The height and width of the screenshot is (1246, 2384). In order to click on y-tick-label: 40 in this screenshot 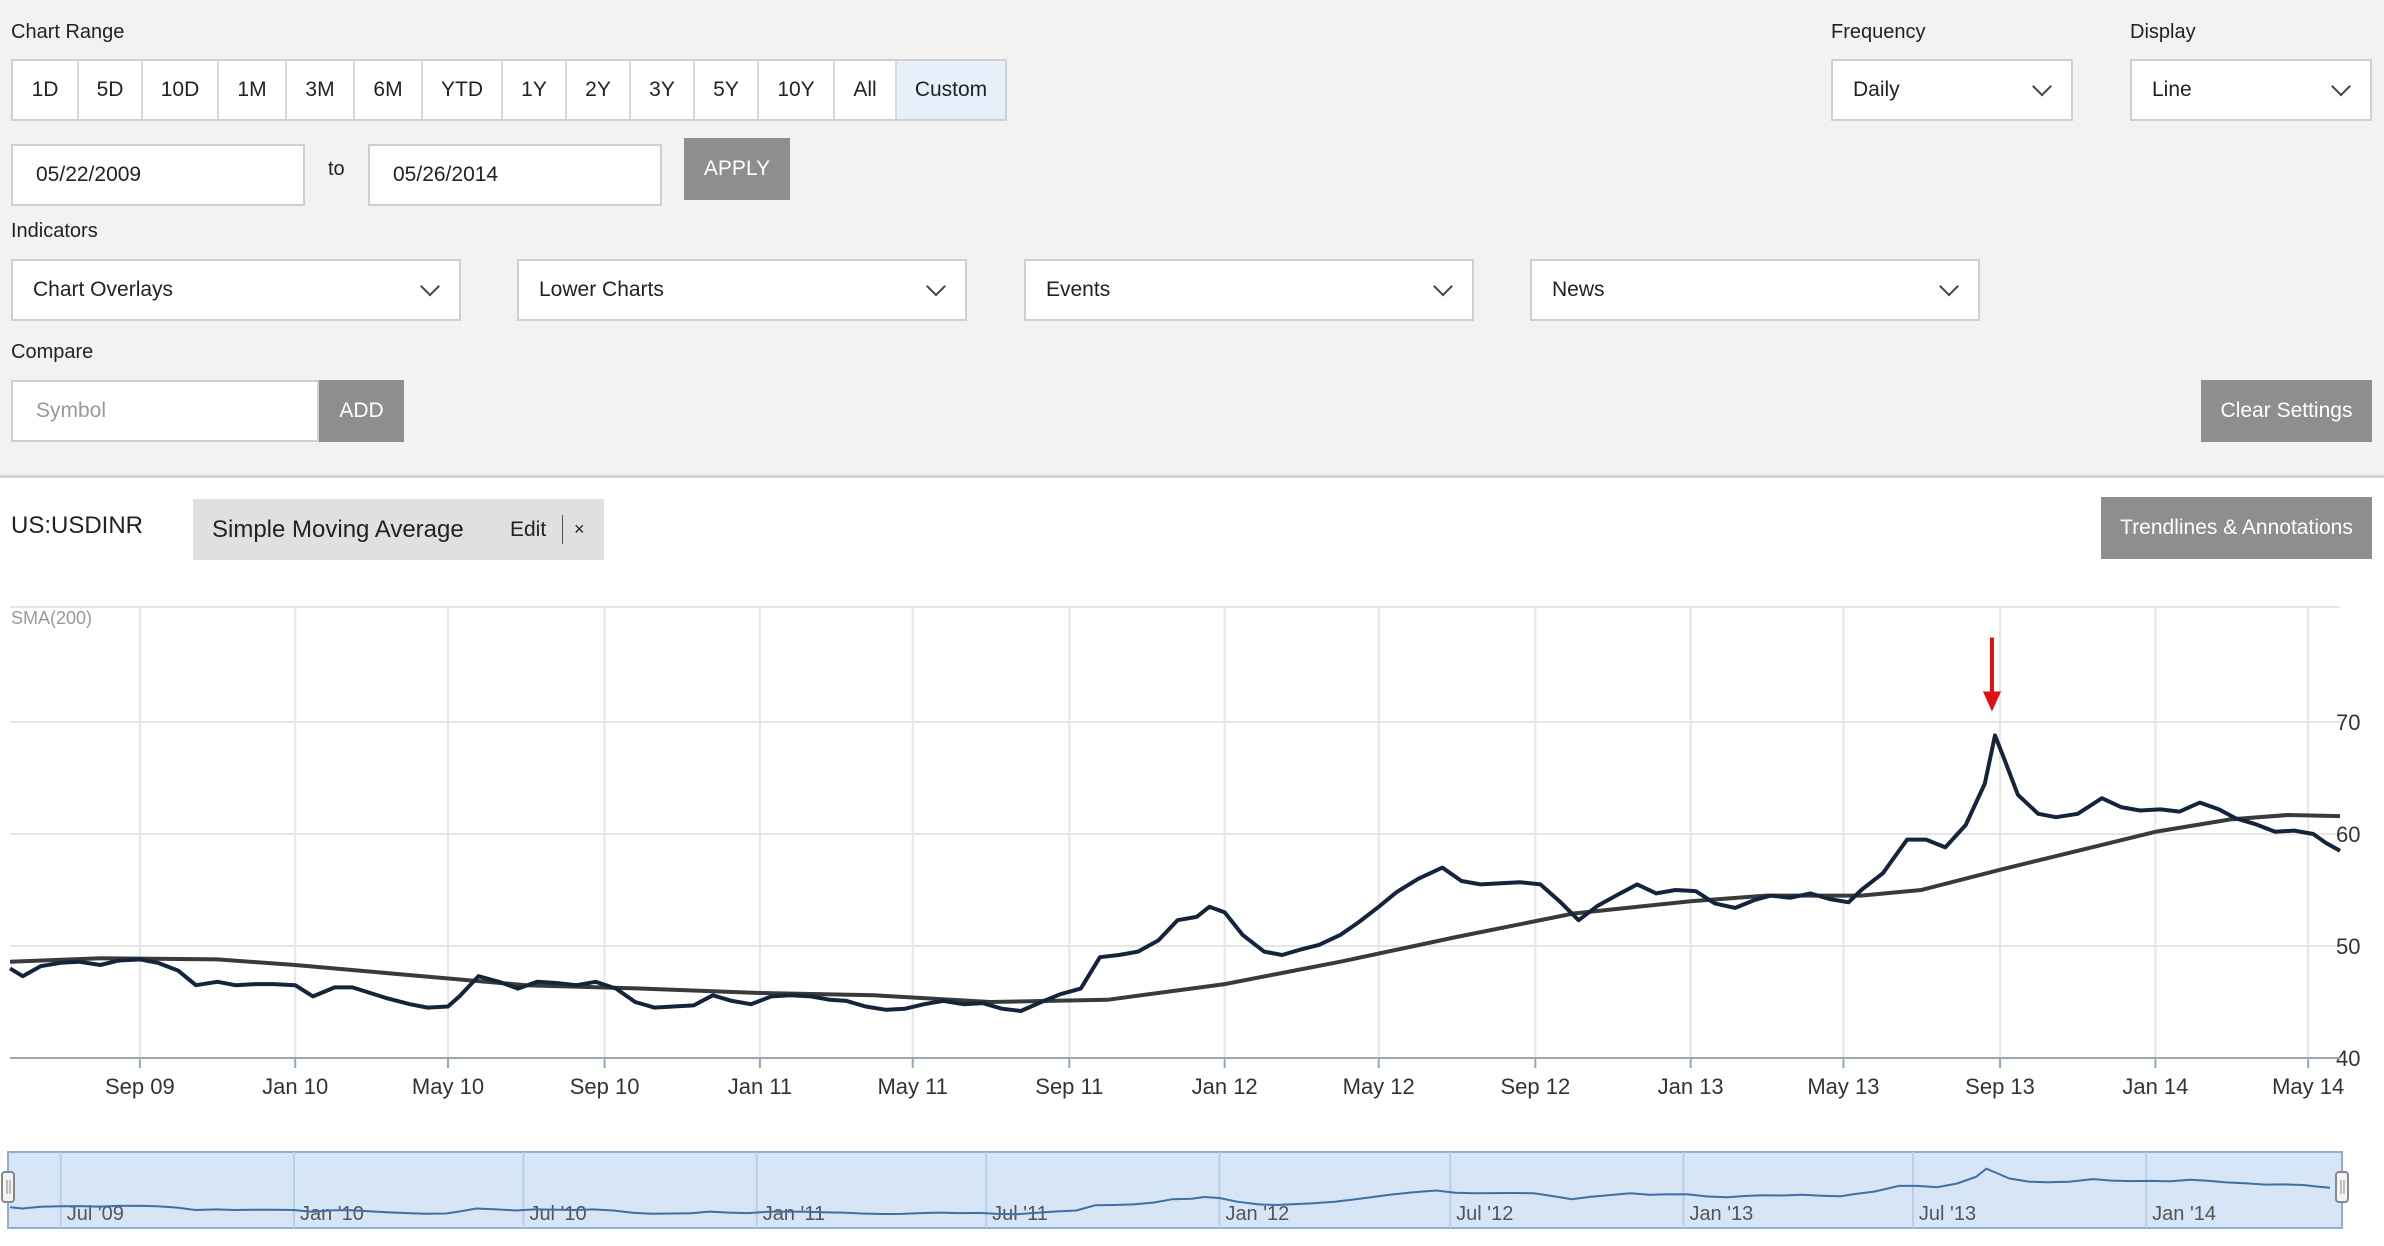, I will do `click(2348, 1058)`.